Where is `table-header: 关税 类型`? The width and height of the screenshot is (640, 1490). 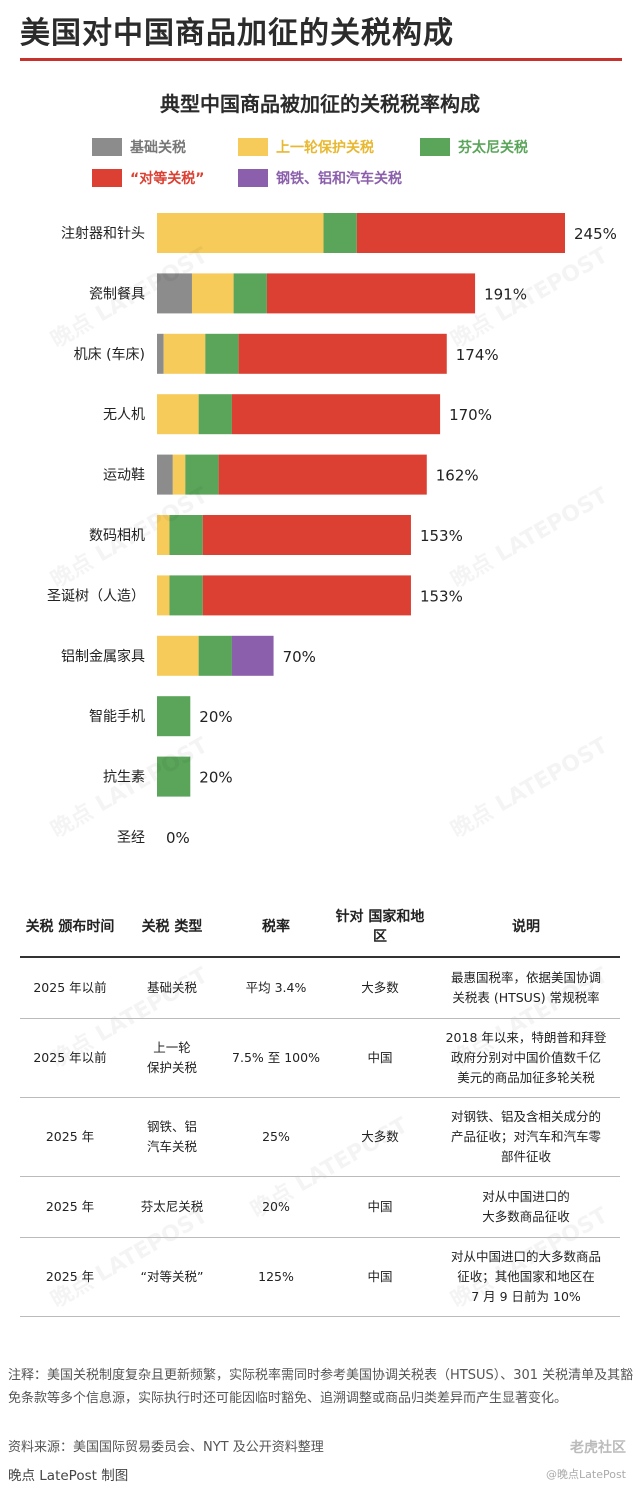 table-header: 关税 类型 is located at coordinates (172, 928).